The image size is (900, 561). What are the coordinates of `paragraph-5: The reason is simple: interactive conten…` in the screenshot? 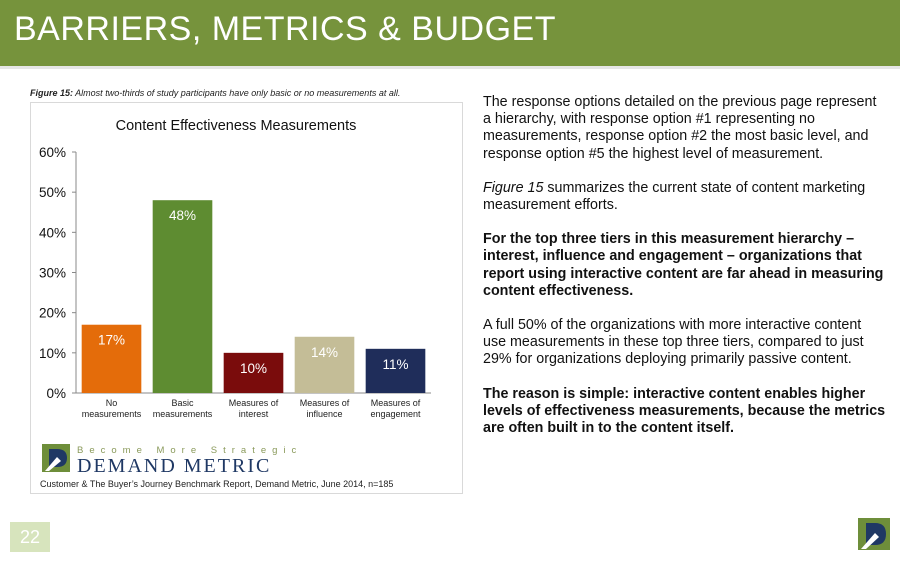 It's located at (684, 411).